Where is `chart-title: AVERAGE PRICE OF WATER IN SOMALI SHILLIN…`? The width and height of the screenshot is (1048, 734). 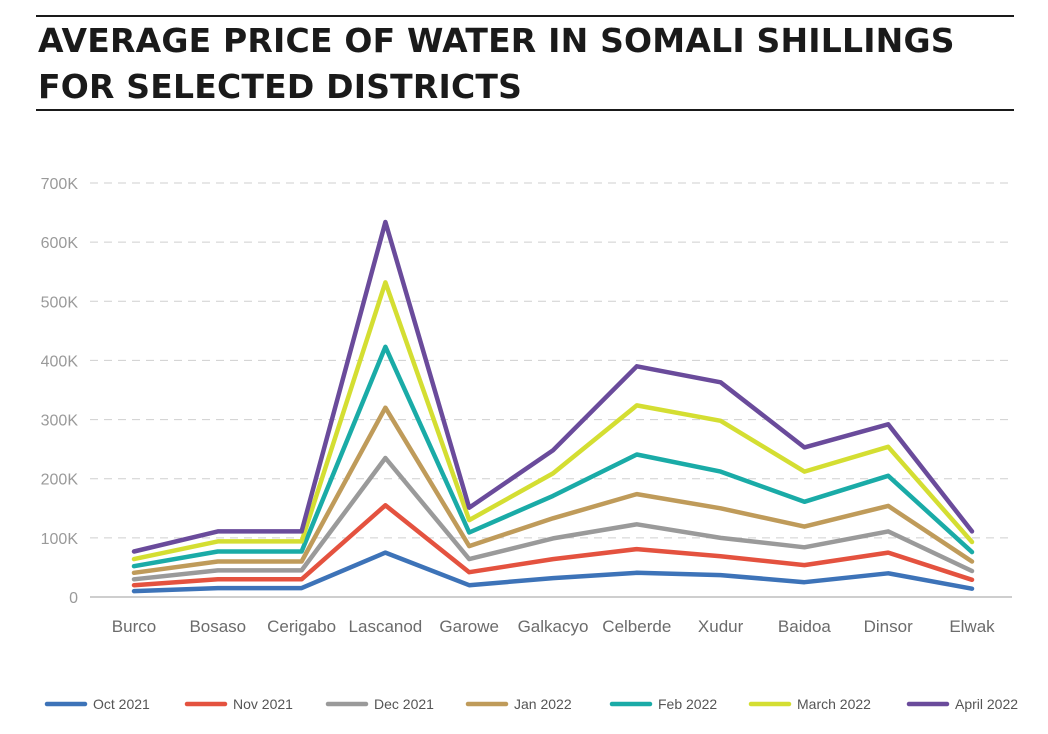 chart-title: AVERAGE PRICE OF WATER IN SOMALI SHILLIN… is located at coordinates (496, 63).